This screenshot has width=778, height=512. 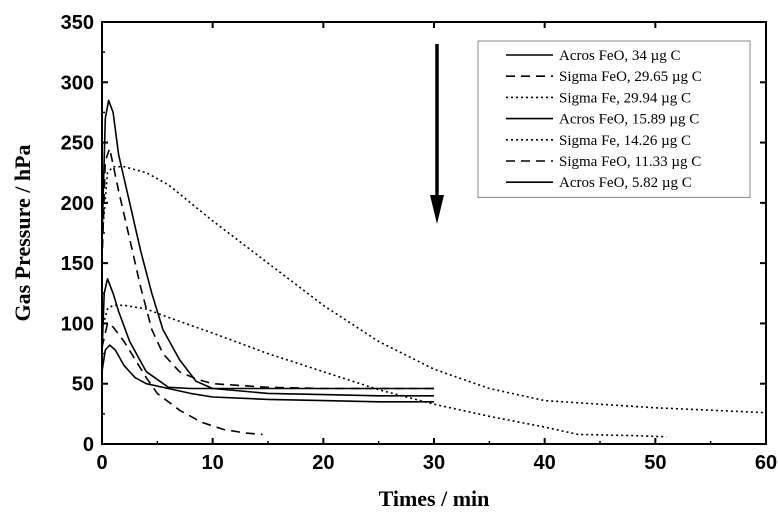 I want to click on y-tick-label: 350, so click(x=77, y=23).